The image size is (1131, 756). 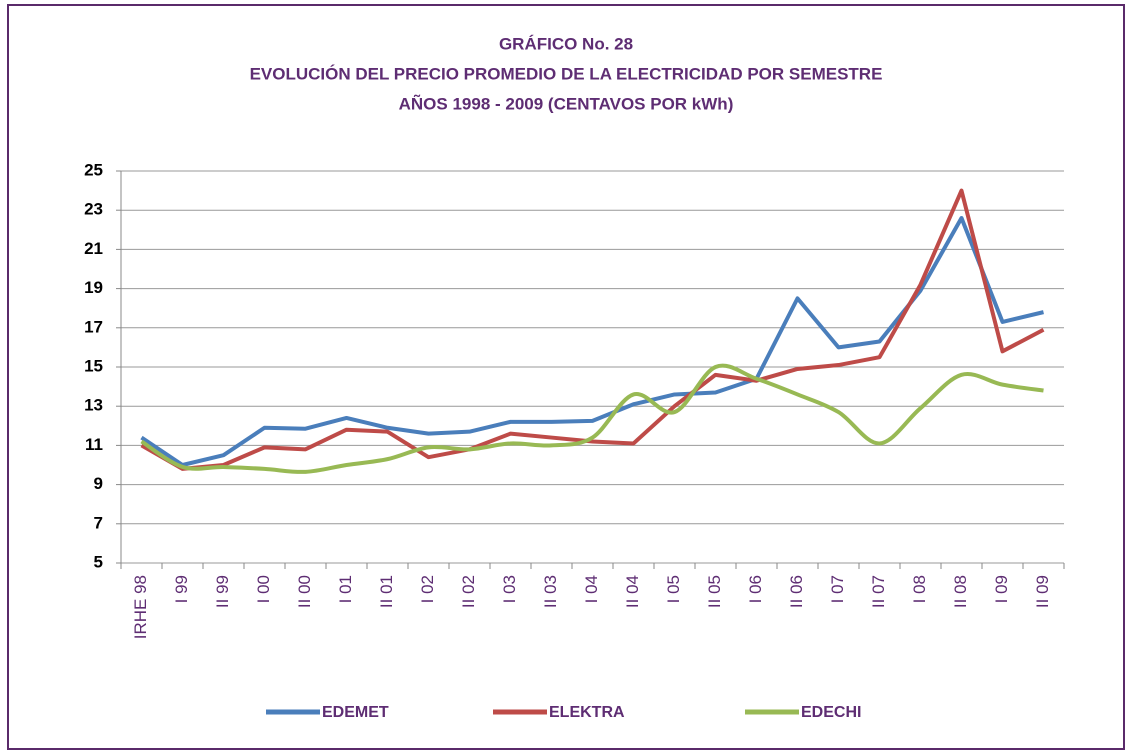 What do you see at coordinates (304, 591) in the screenshot?
I see `x-tick-label: II 00` at bounding box center [304, 591].